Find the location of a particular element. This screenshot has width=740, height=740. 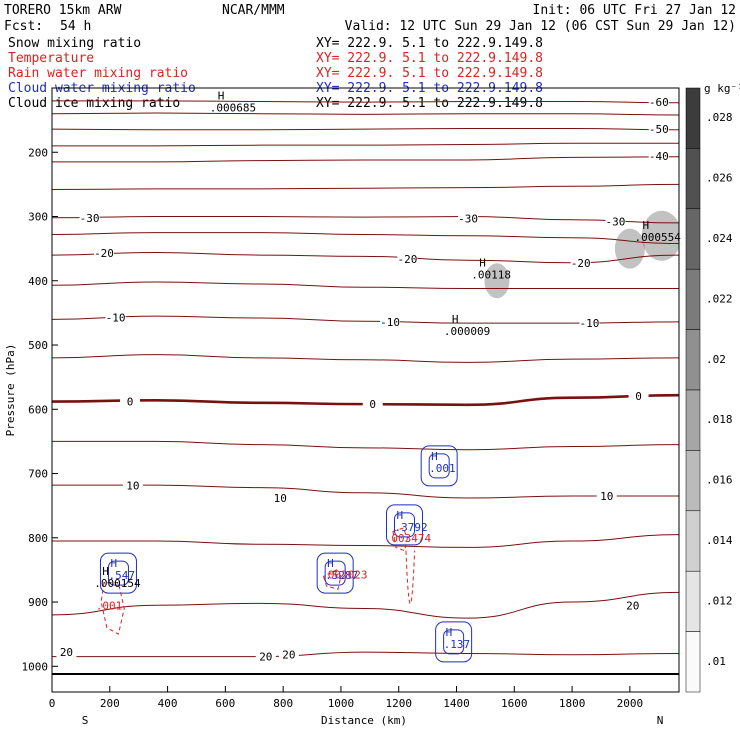

x-tick-label: 0 is located at coordinates (52, 703).